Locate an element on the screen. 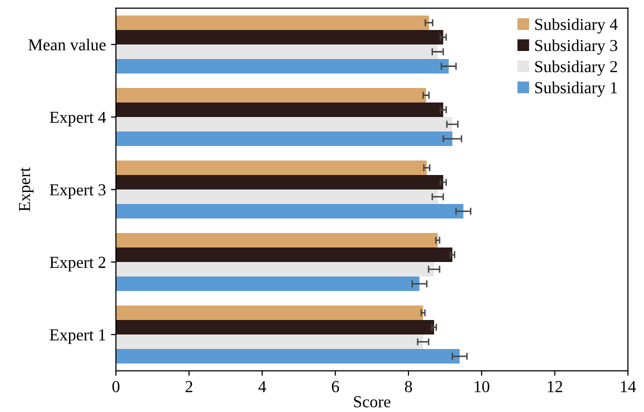 The height and width of the screenshot is (412, 644). y-tick-label: Expert 2 is located at coordinates (78, 264).